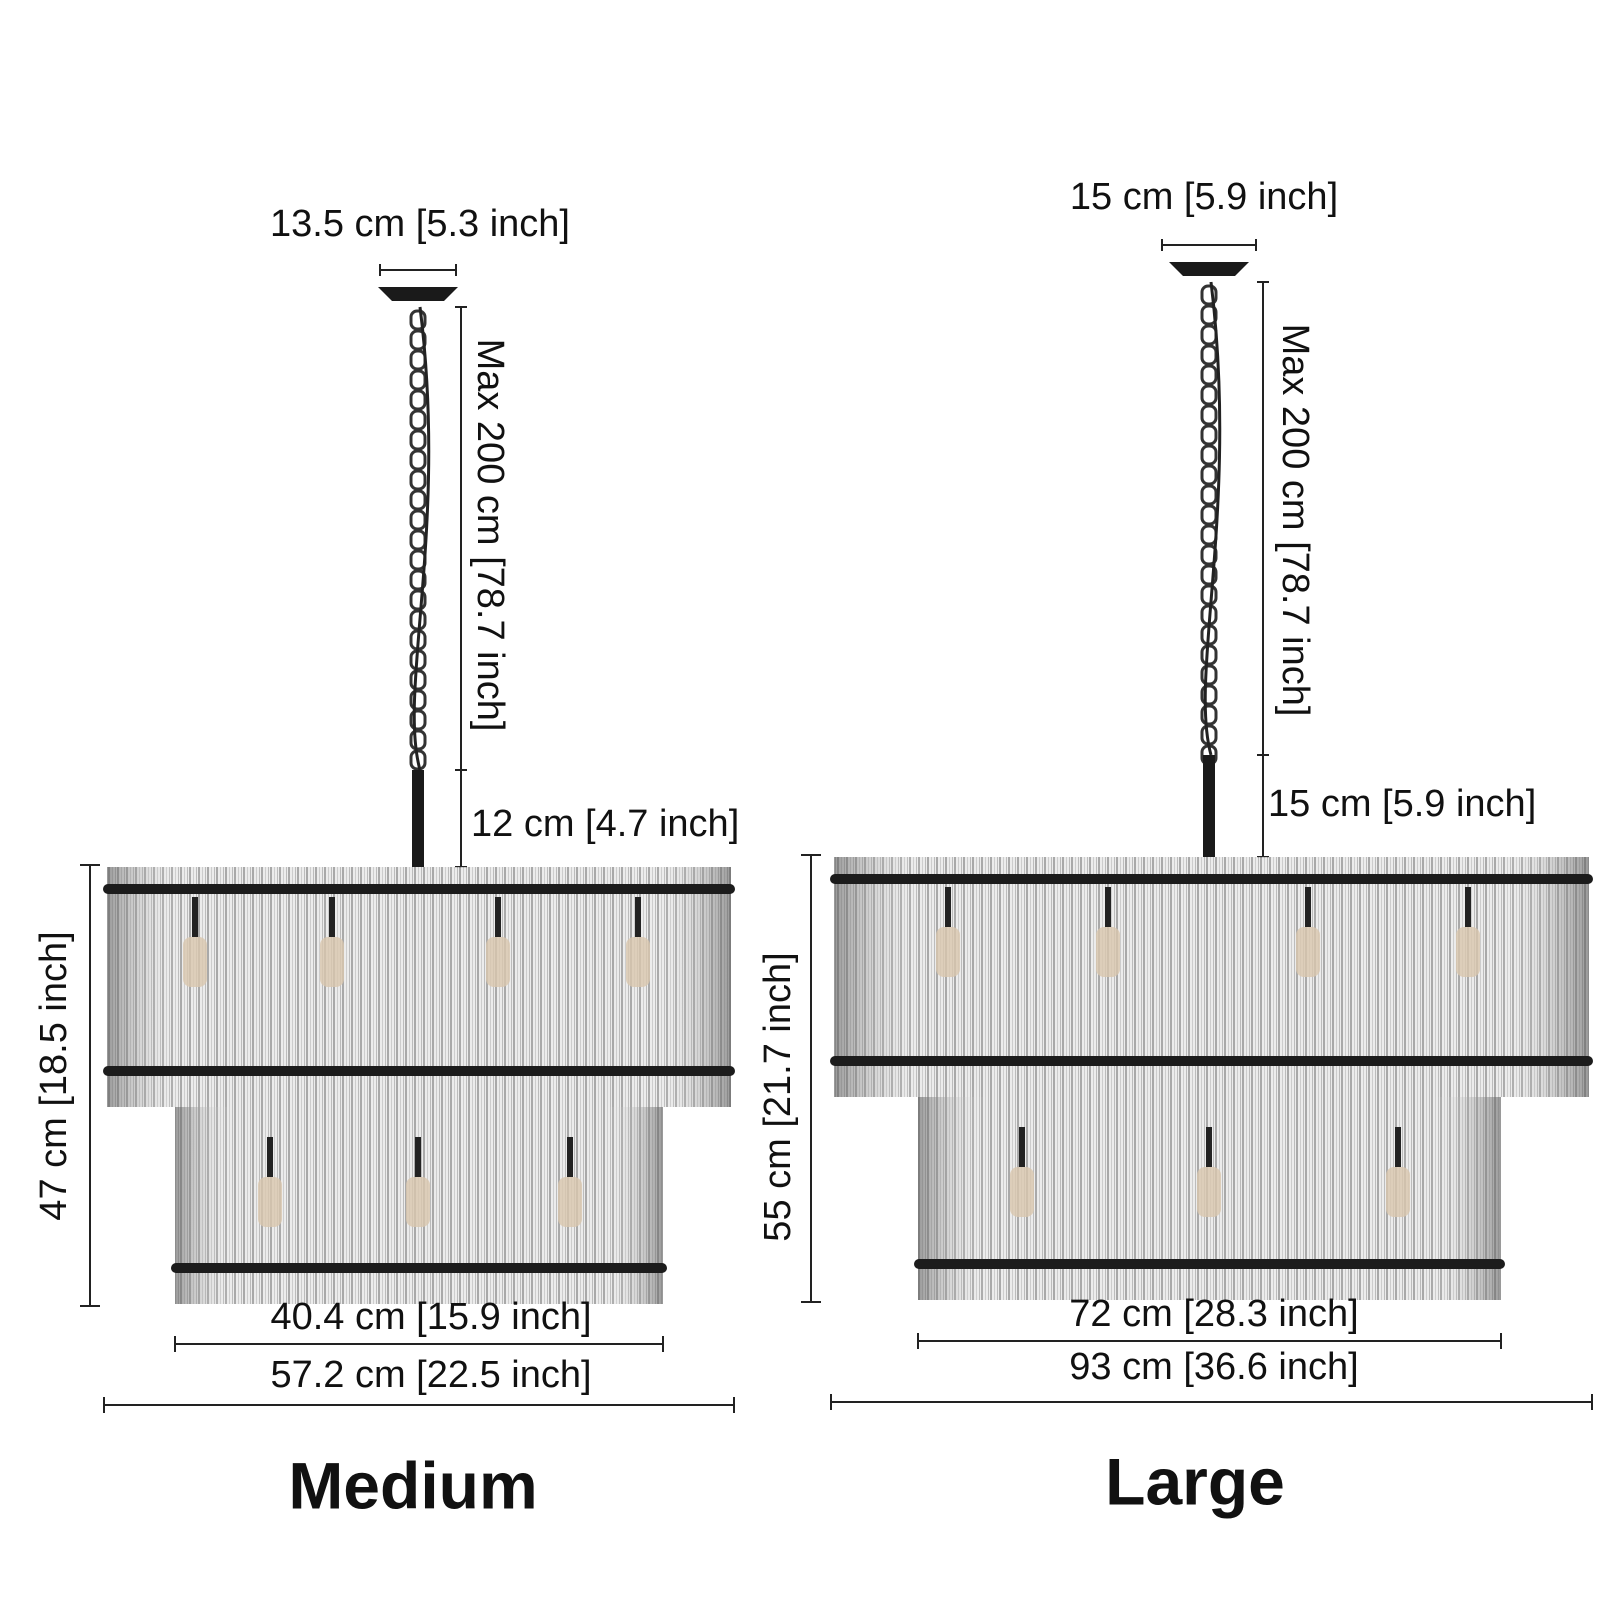 This screenshot has height=1600, width=1600. Describe the element at coordinates (430, 1375) in the screenshot. I see `upper-diameter-label: 57.2 cm [22.5 inch]` at that location.